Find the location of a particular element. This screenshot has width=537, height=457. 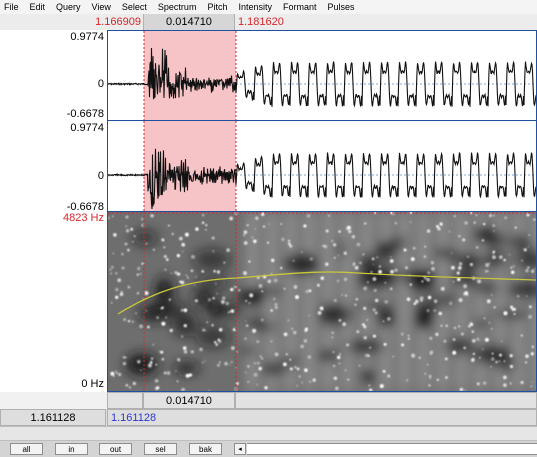

spacer-strip is located at coordinates (268, 433).